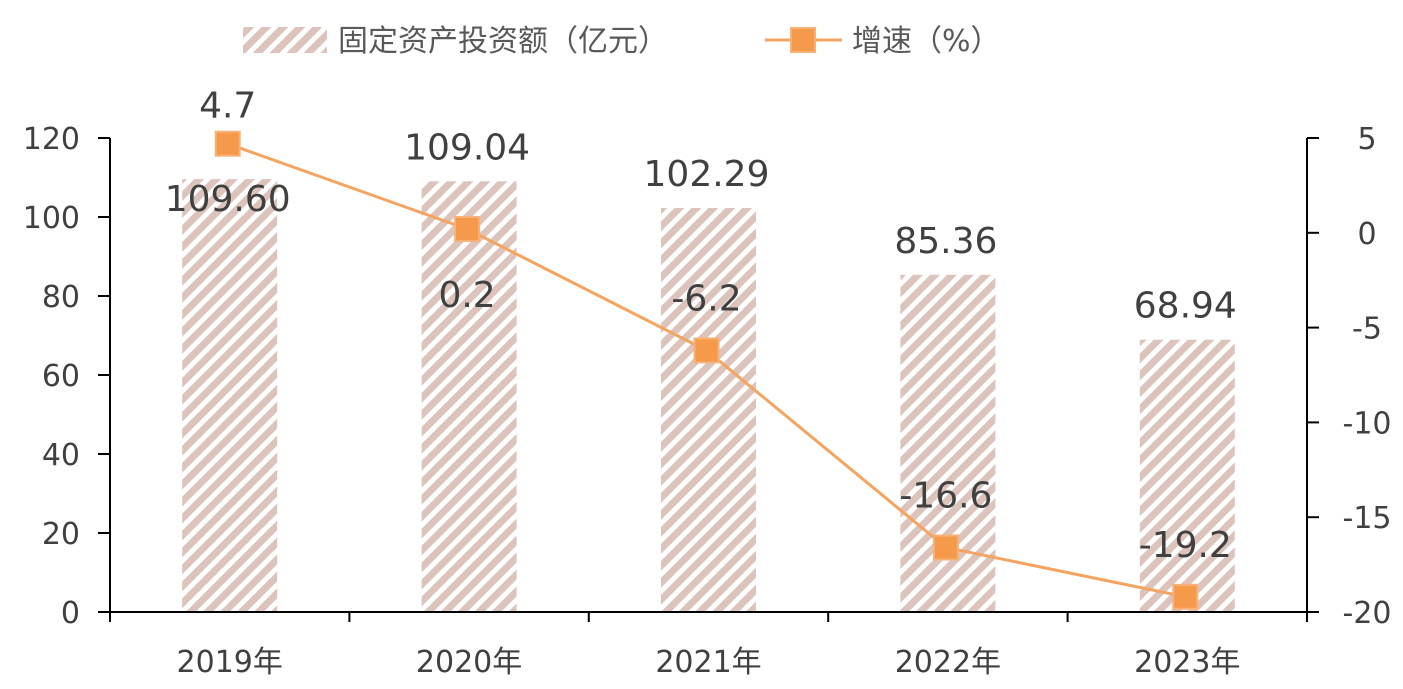 The height and width of the screenshot is (689, 1403). Describe the element at coordinates (1366, 139) in the screenshot. I see `right-tick-label: 5` at that location.